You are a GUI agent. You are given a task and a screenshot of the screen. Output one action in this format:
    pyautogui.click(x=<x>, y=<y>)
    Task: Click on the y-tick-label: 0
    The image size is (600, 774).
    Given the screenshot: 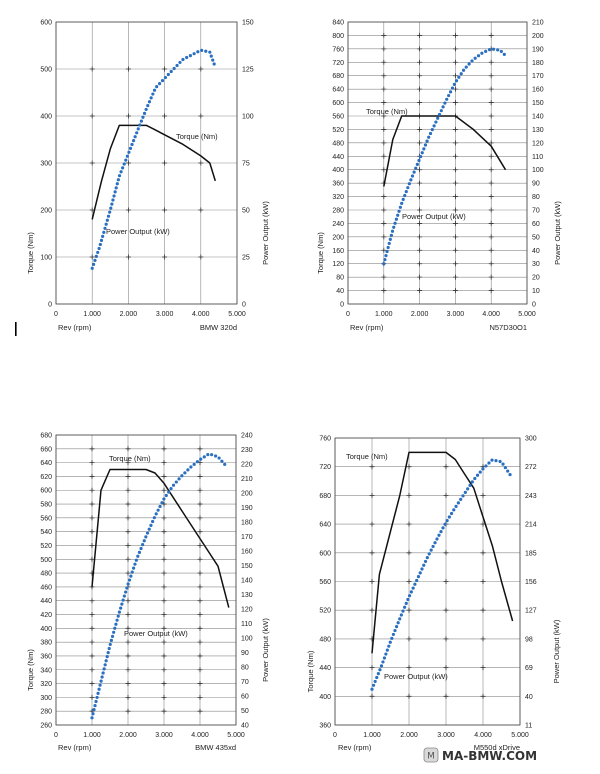 What is the action you would take?
    pyautogui.click(x=342, y=305)
    